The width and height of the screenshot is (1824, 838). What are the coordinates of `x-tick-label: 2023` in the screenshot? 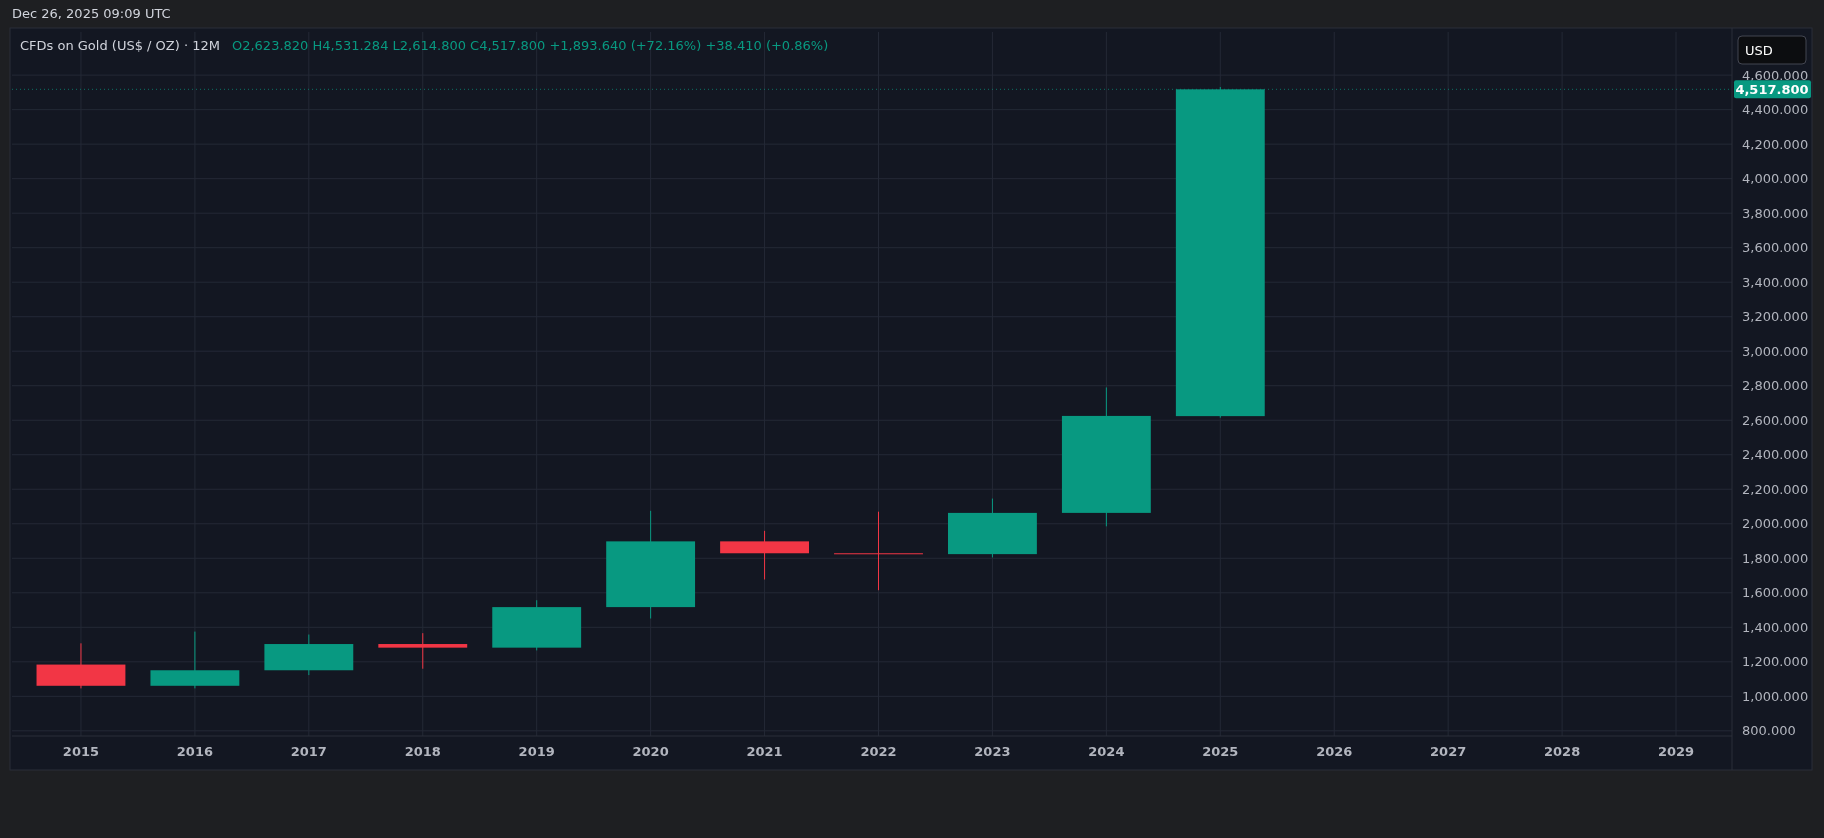 It's located at (992, 751).